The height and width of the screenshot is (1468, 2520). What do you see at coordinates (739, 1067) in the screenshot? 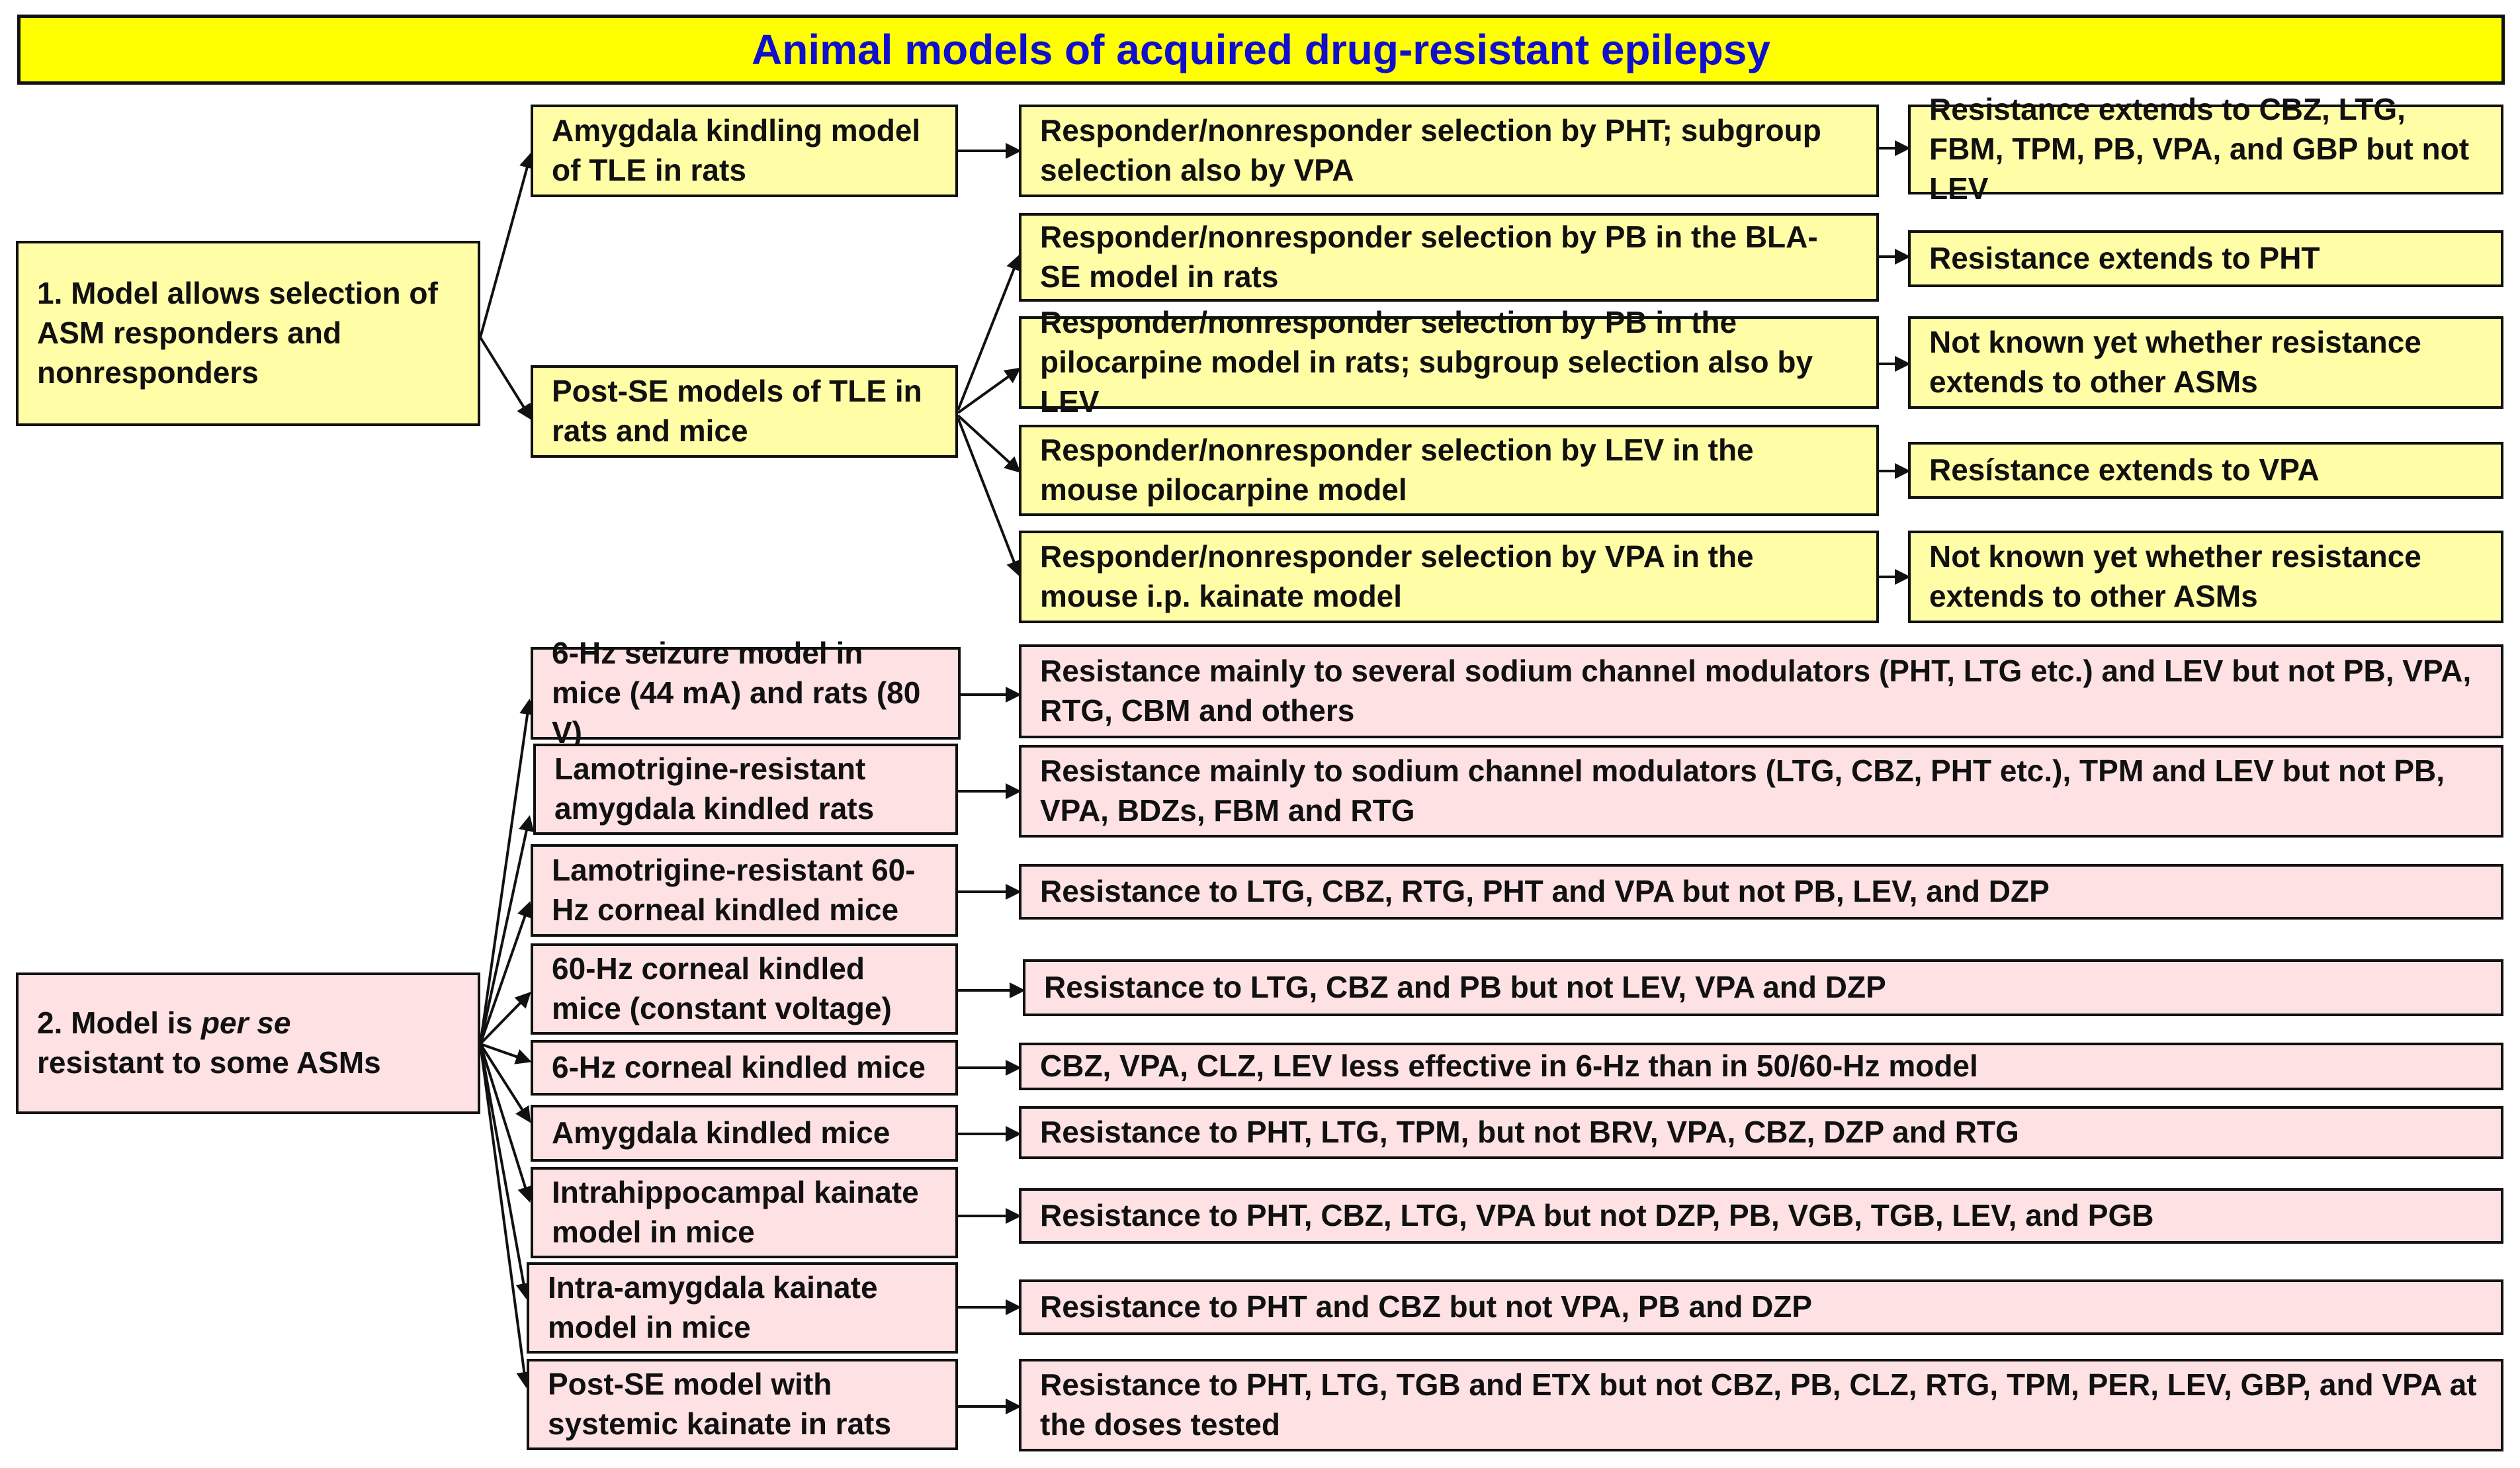
I see `model-label: 6-Hz corneal kindled mice` at bounding box center [739, 1067].